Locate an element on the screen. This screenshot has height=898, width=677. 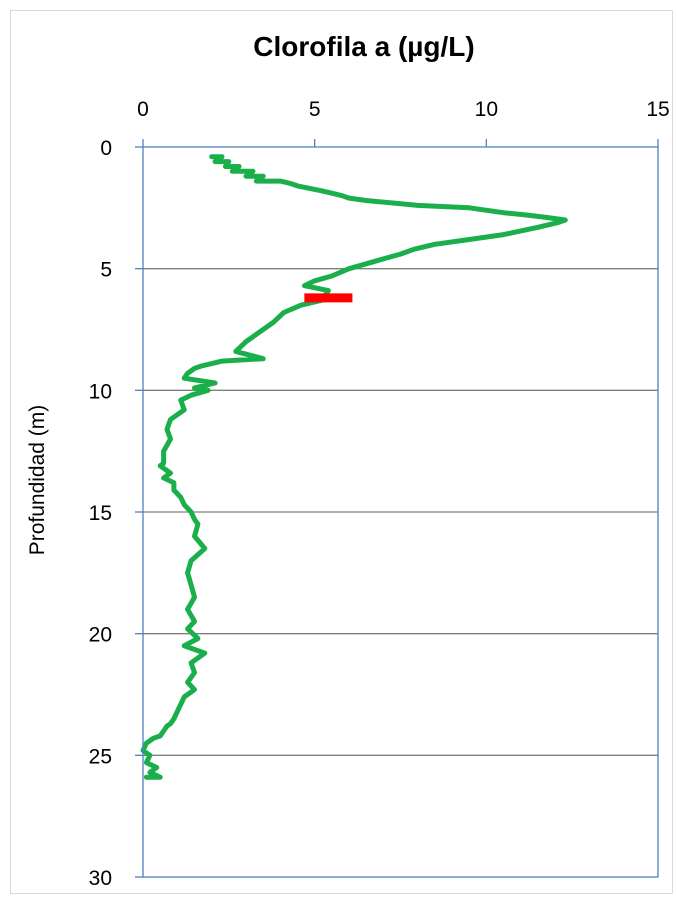
x-tick-label: 15 is located at coordinates (657, 109).